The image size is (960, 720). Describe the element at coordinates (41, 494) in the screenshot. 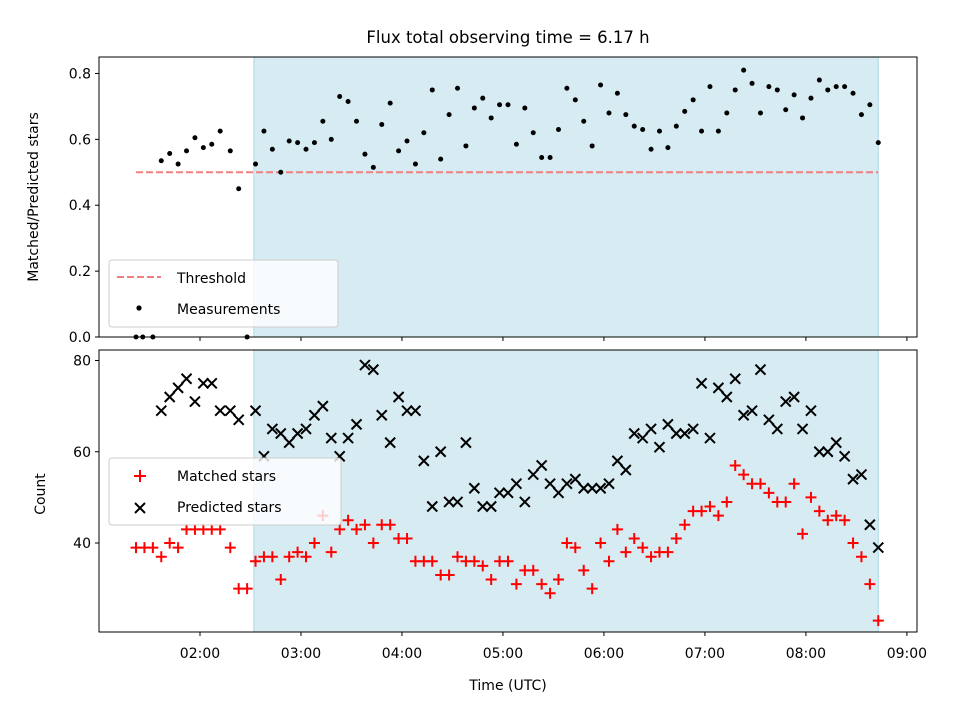

I see `count-y-axis-label: Count` at that location.